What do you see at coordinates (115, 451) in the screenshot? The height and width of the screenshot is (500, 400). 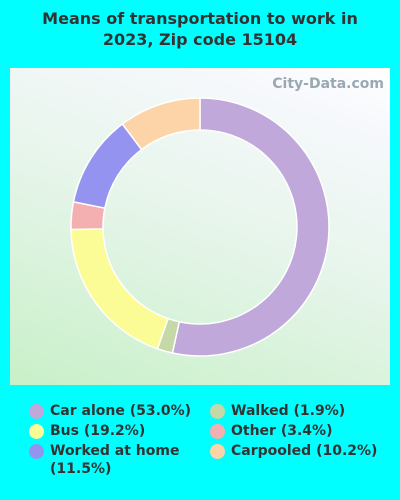 I see `legend-label: Worked at home` at bounding box center [115, 451].